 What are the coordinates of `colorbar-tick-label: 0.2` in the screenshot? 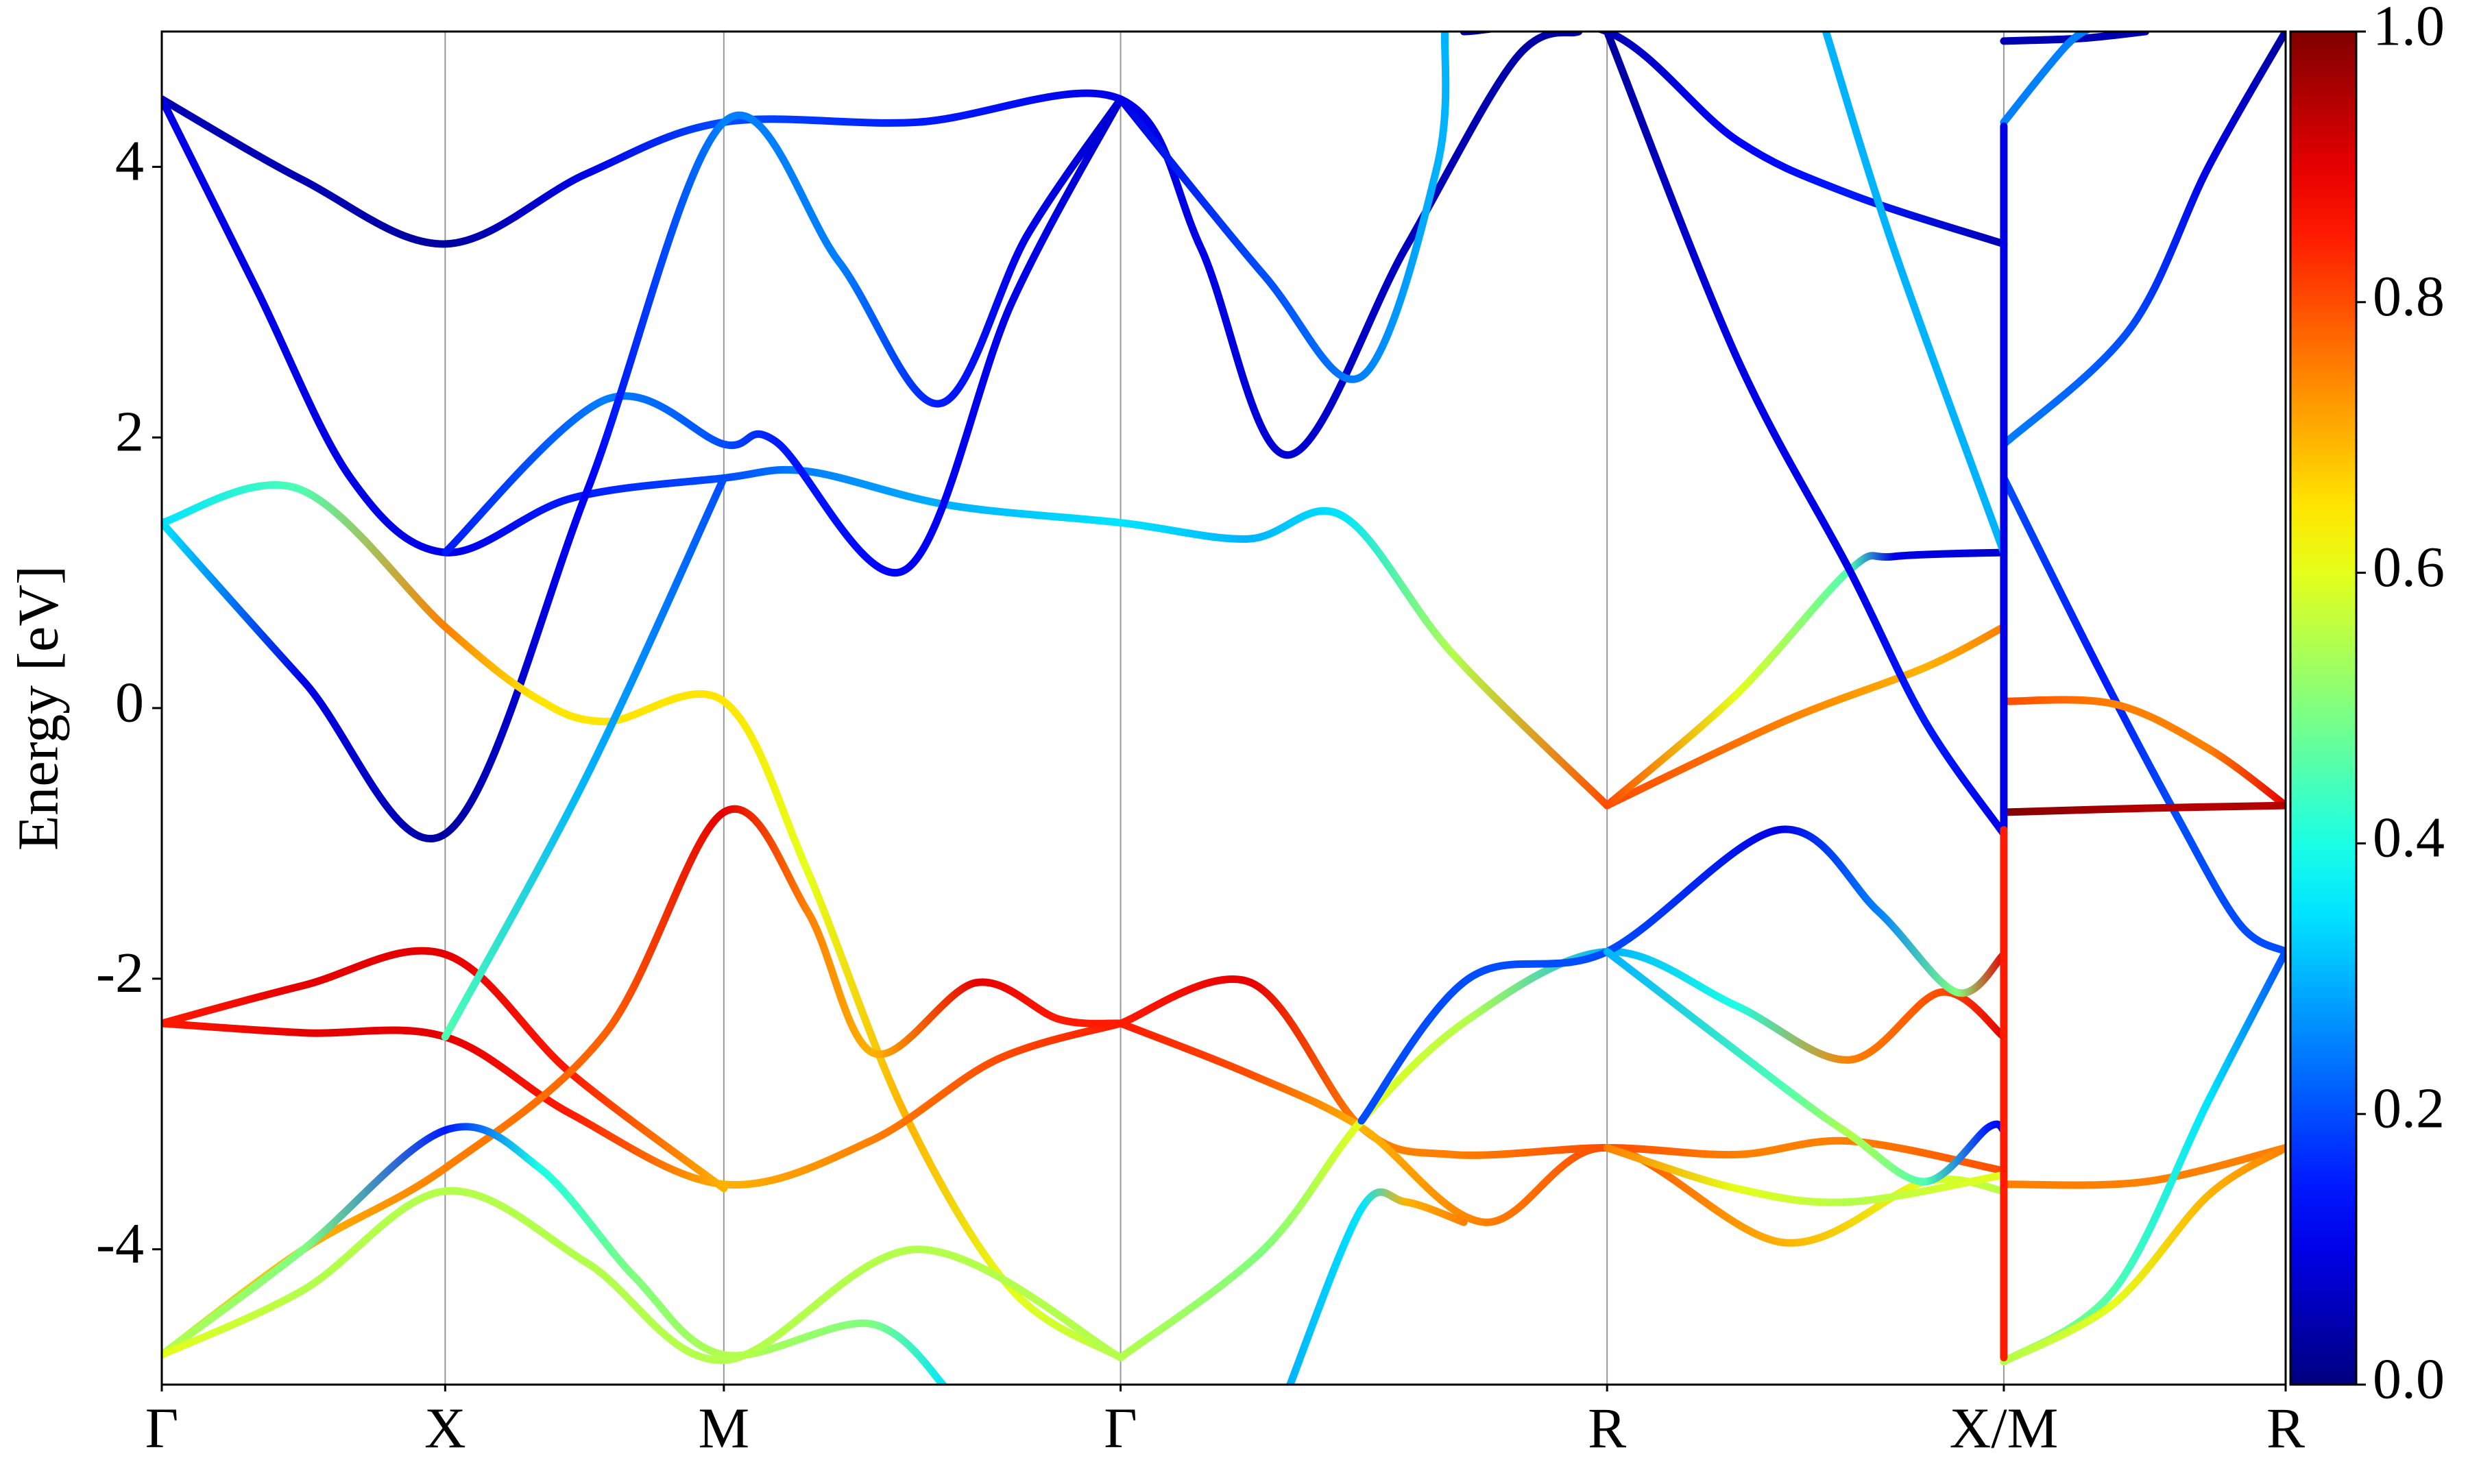 It's located at (2409, 1108).